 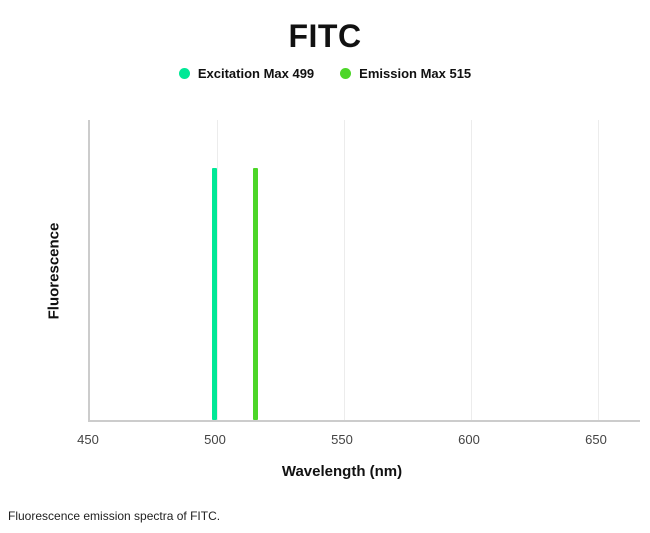 I want to click on x-tick-label: 600, so click(x=469, y=439).